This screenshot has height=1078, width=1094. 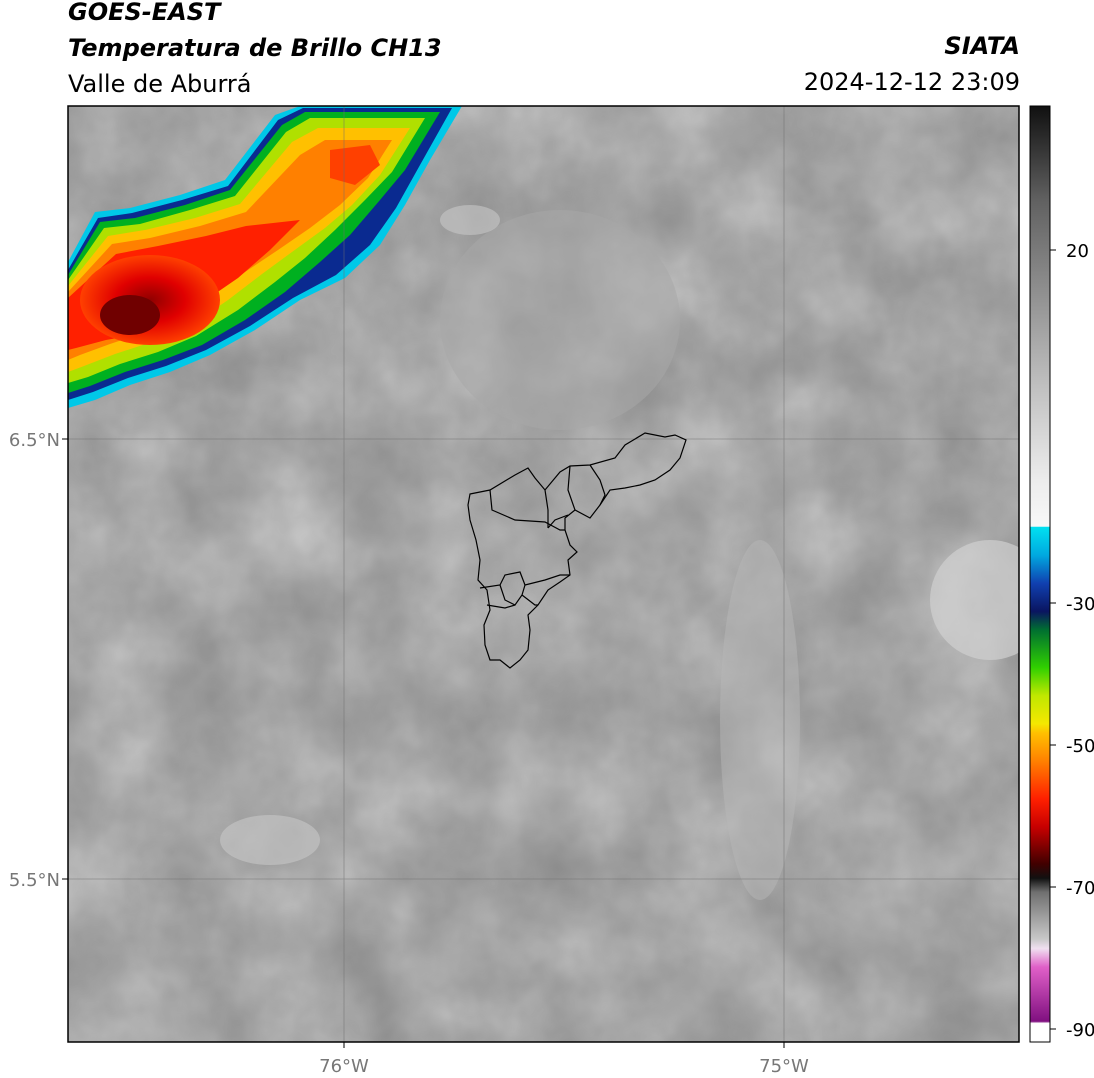 I want to click on timestamp-label: 2024-12-12 23:09, so click(x=911, y=82).